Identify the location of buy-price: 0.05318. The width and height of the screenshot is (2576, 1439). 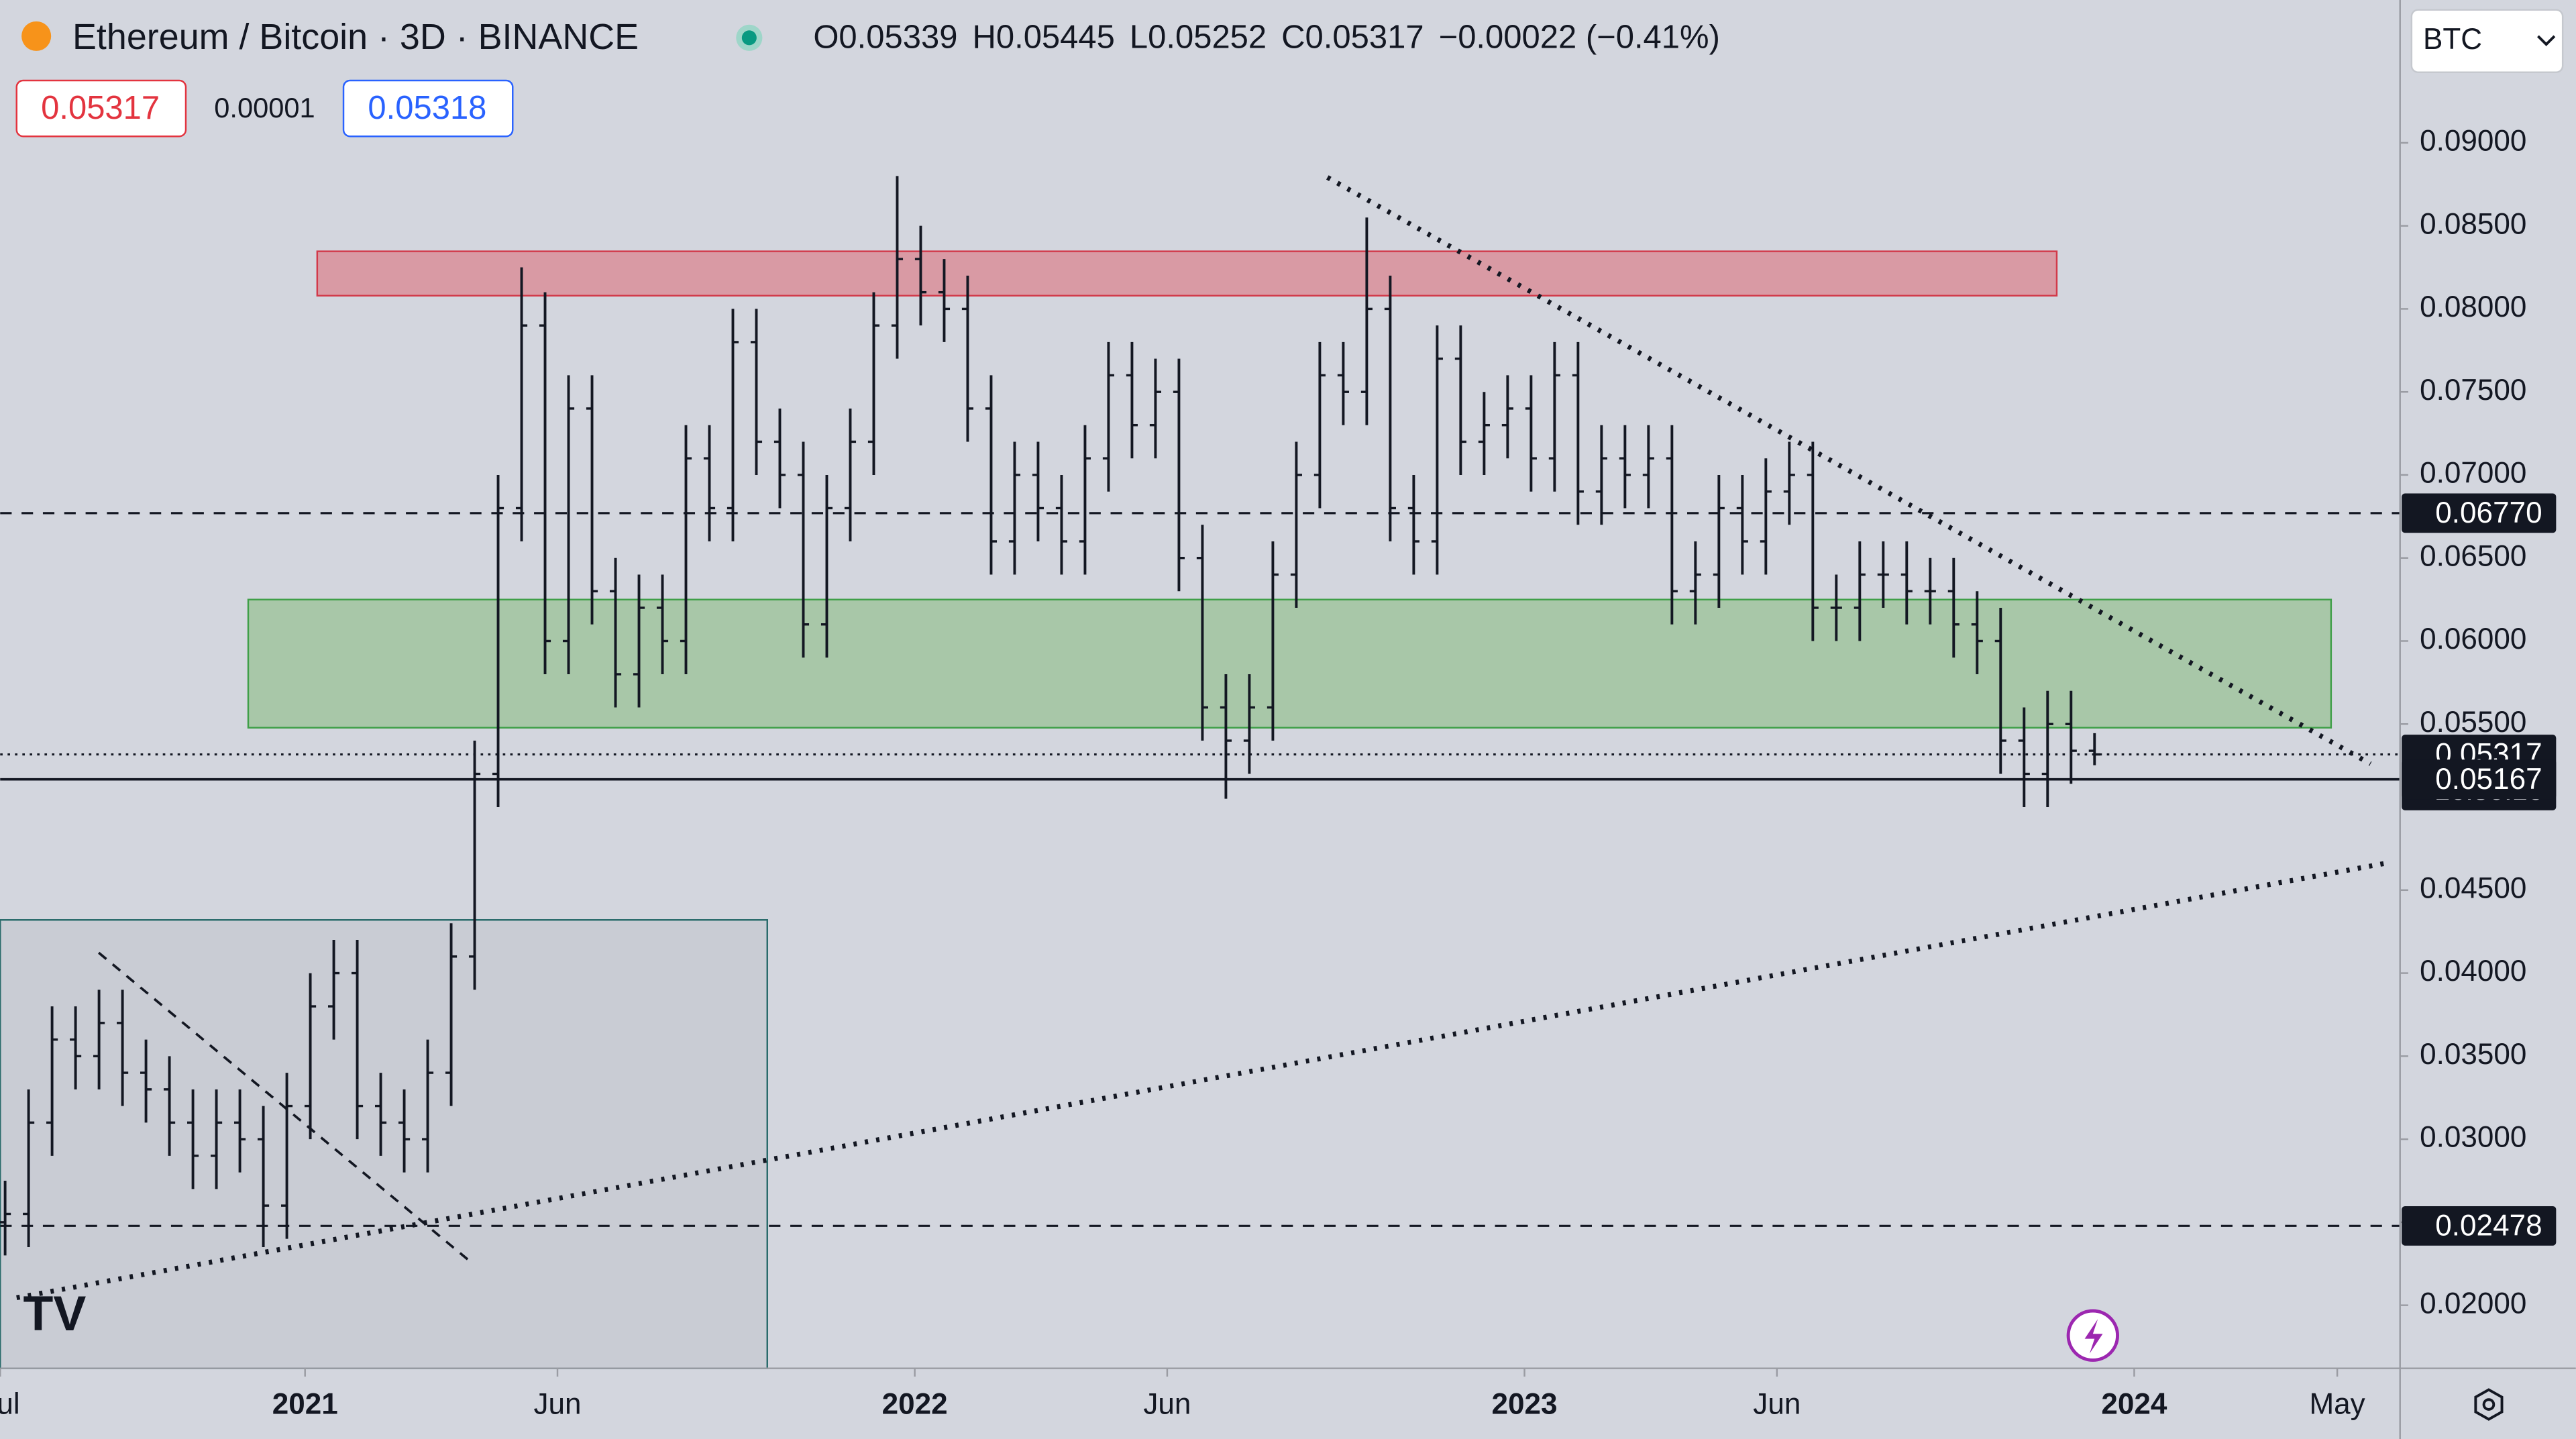
(427, 108).